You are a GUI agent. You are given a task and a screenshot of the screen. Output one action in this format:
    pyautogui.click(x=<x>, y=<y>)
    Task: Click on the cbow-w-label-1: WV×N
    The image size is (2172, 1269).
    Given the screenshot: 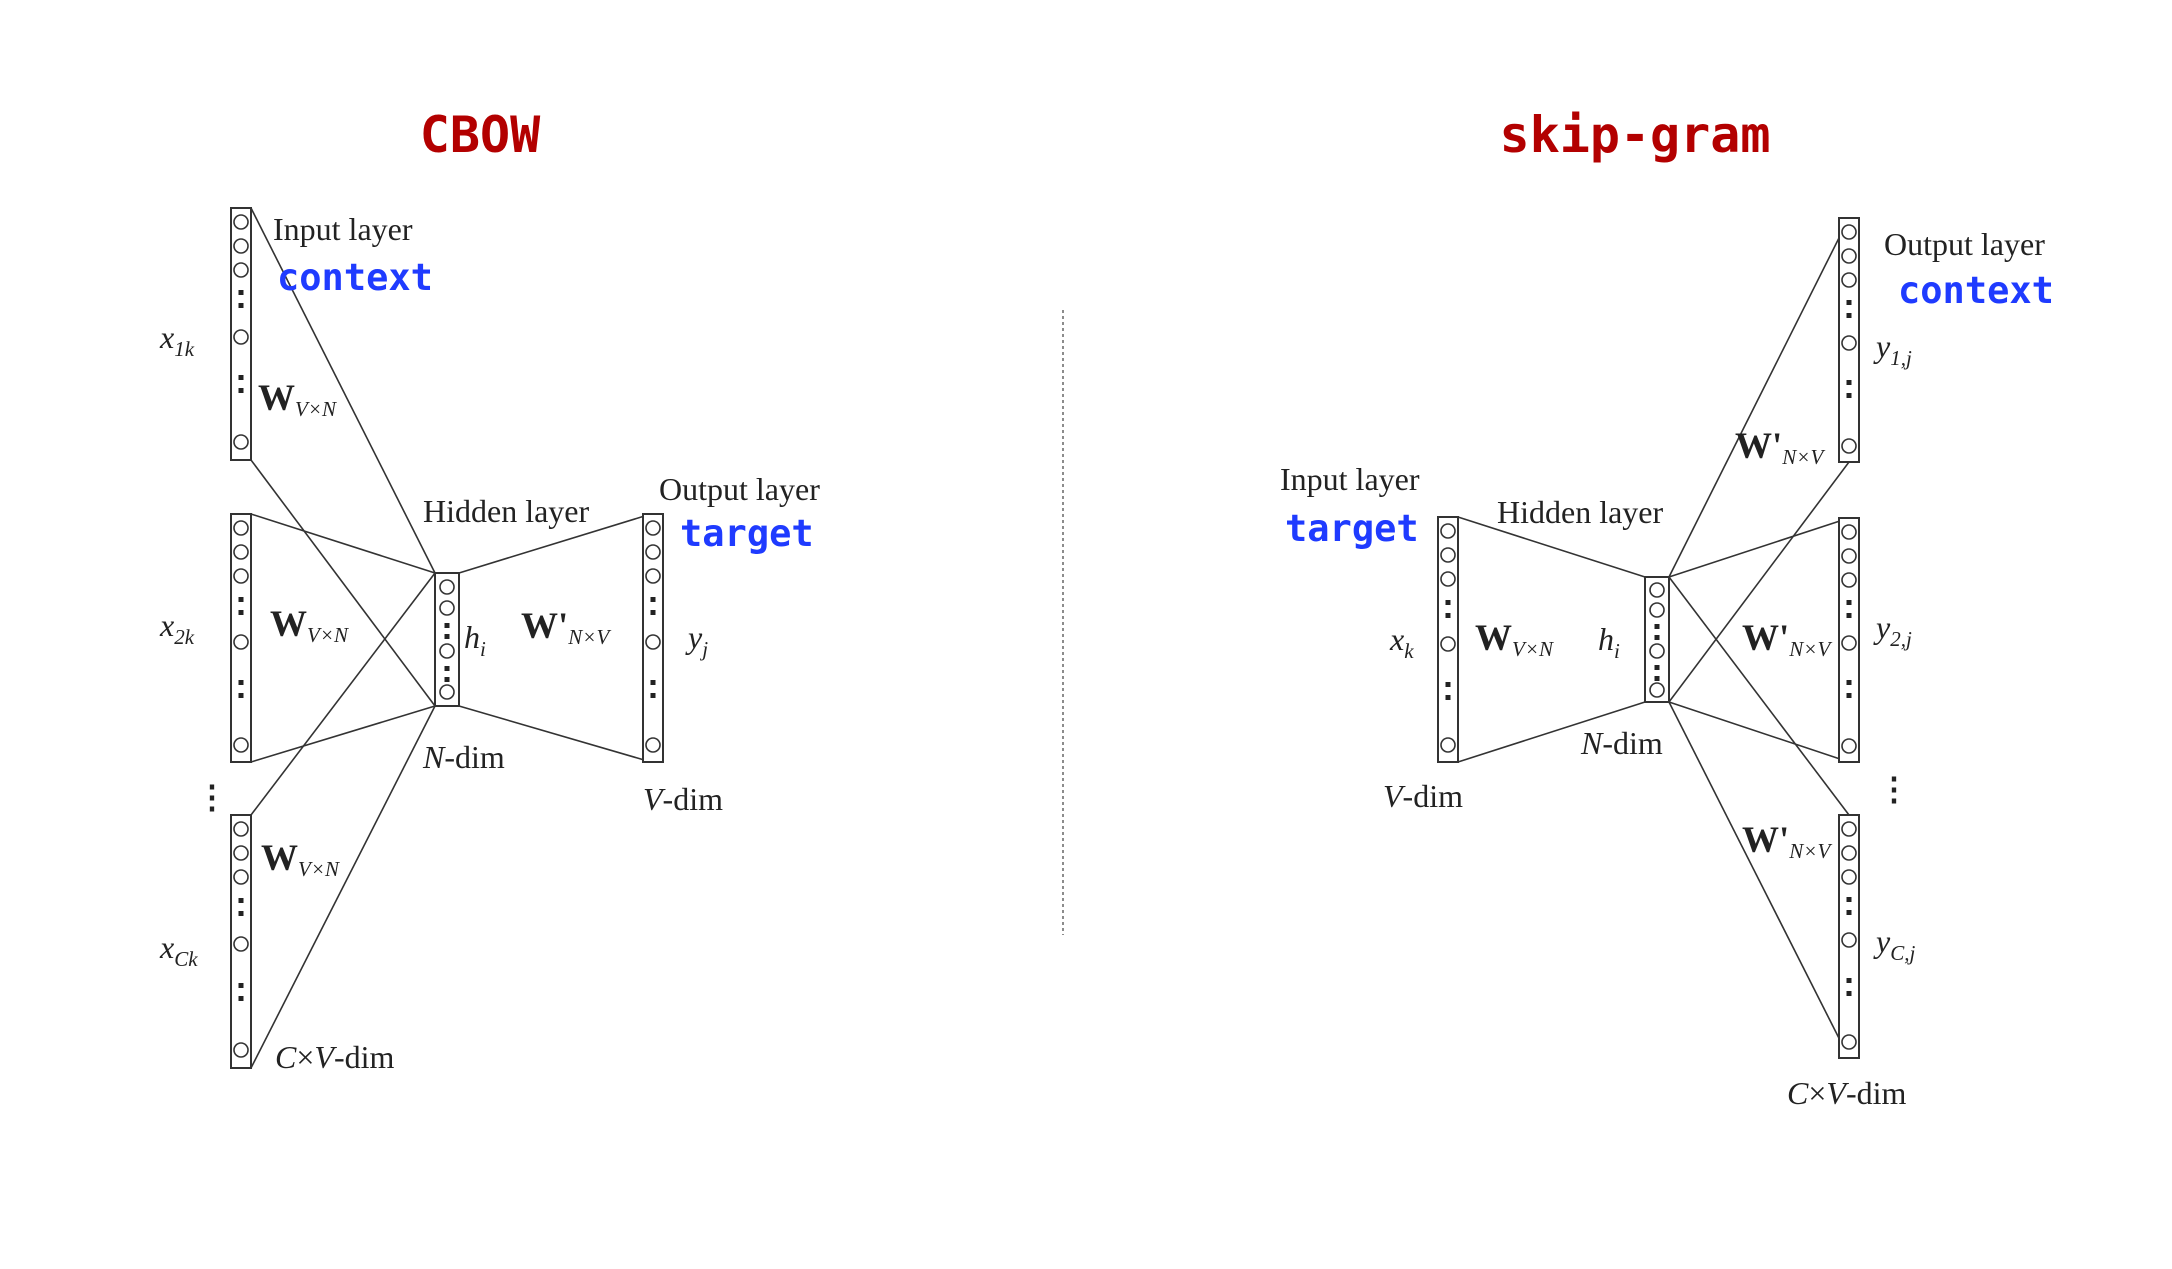 What is the action you would take?
    pyautogui.click(x=297, y=399)
    